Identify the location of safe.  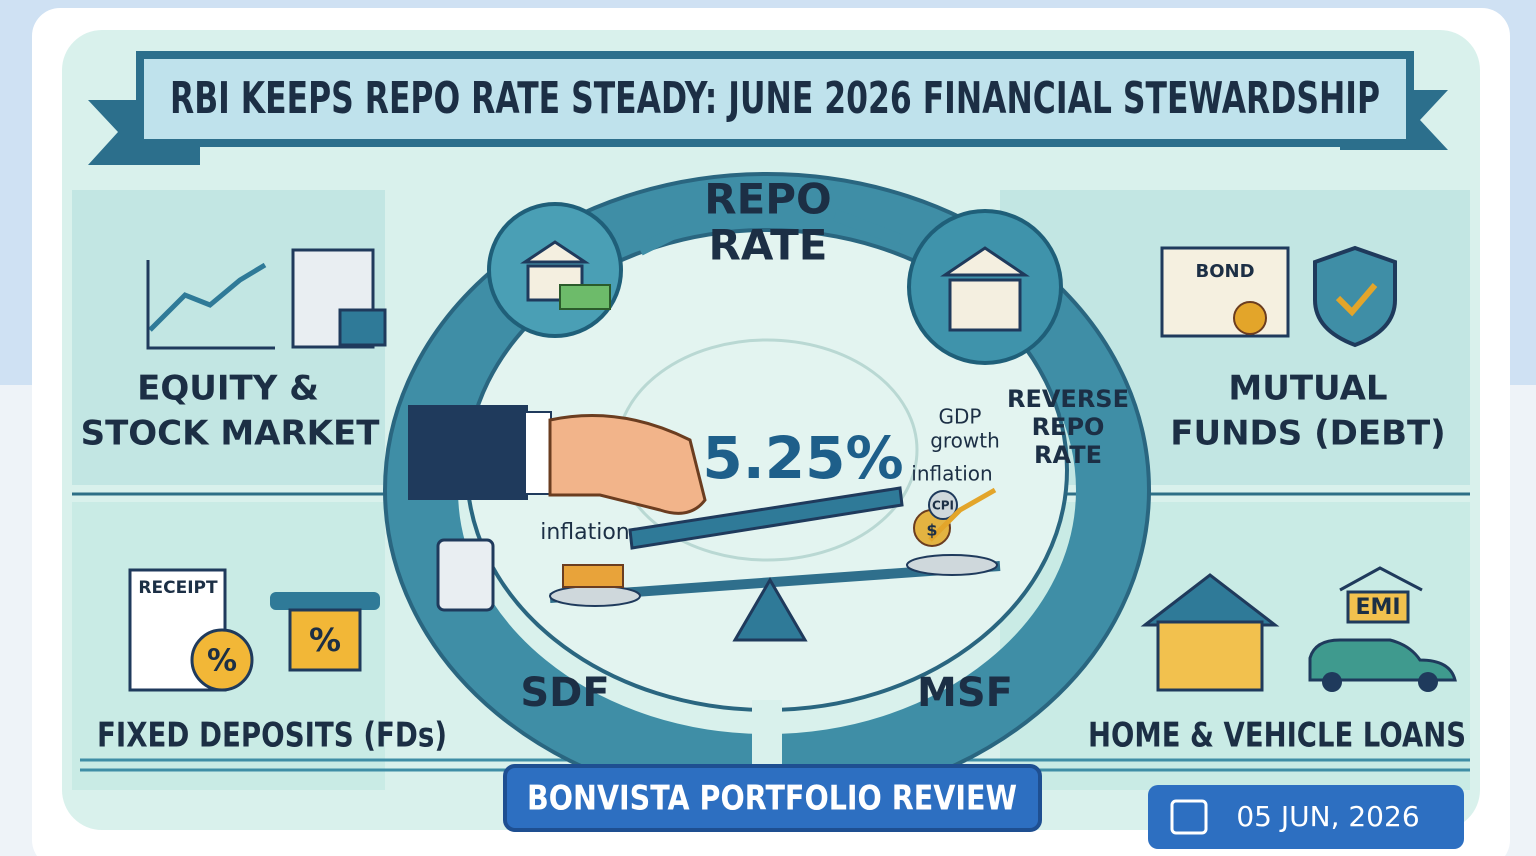
(465, 575).